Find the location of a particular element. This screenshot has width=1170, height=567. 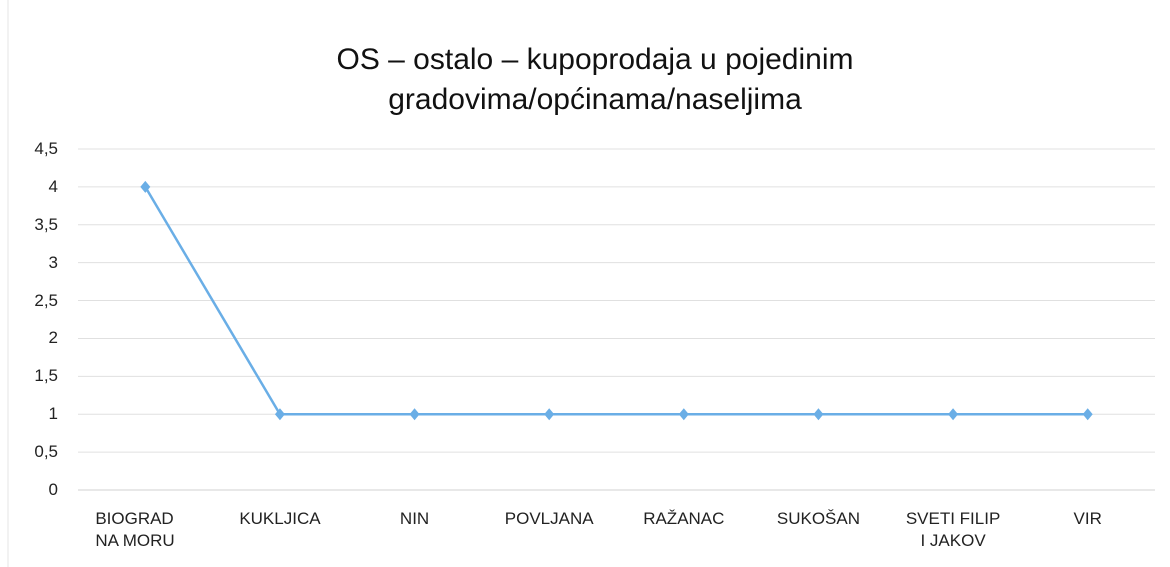

y-tick-label: 0,5 is located at coordinates (46, 452).